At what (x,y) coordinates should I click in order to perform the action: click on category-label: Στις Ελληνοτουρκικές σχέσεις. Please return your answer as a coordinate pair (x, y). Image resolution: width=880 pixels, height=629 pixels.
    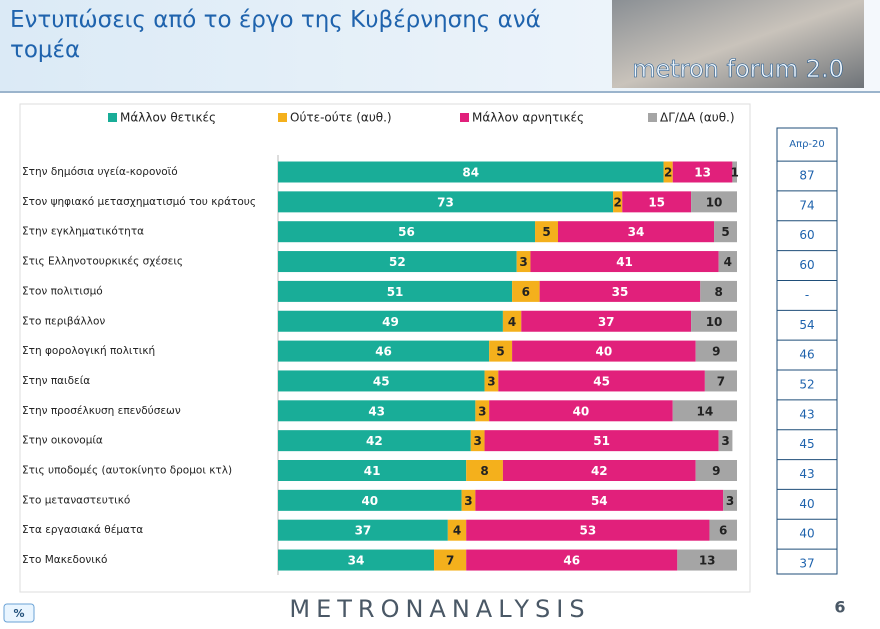
    Looking at the image, I should click on (102, 262).